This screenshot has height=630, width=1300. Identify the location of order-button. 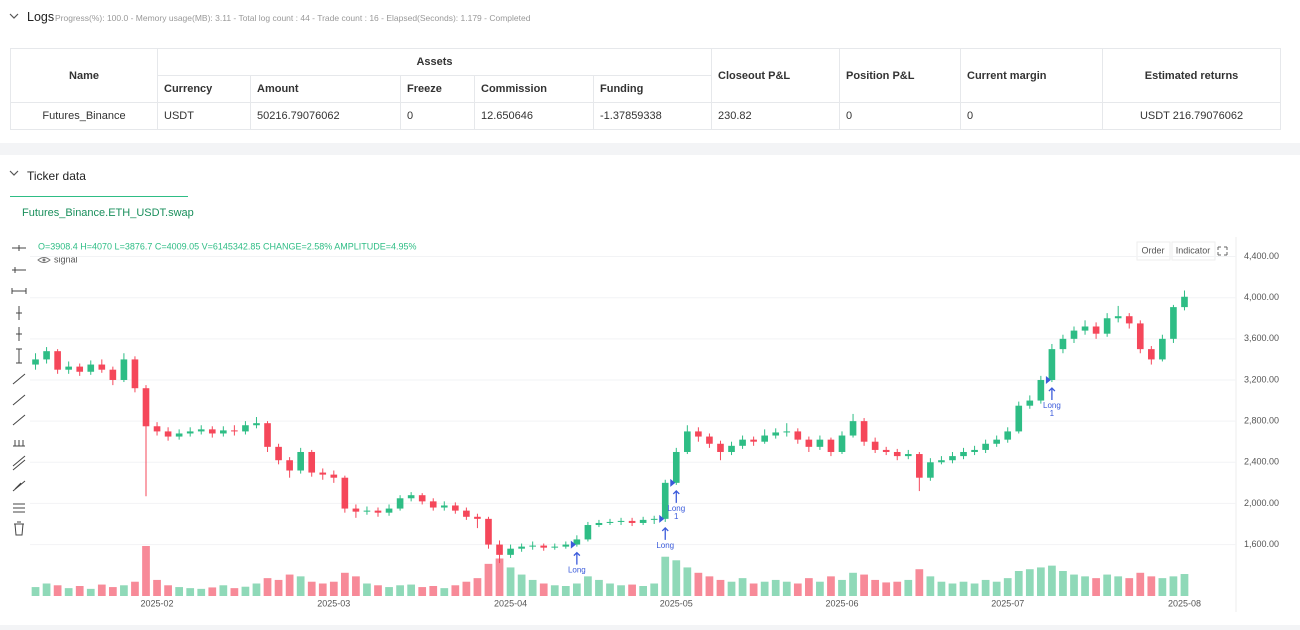
(1153, 251).